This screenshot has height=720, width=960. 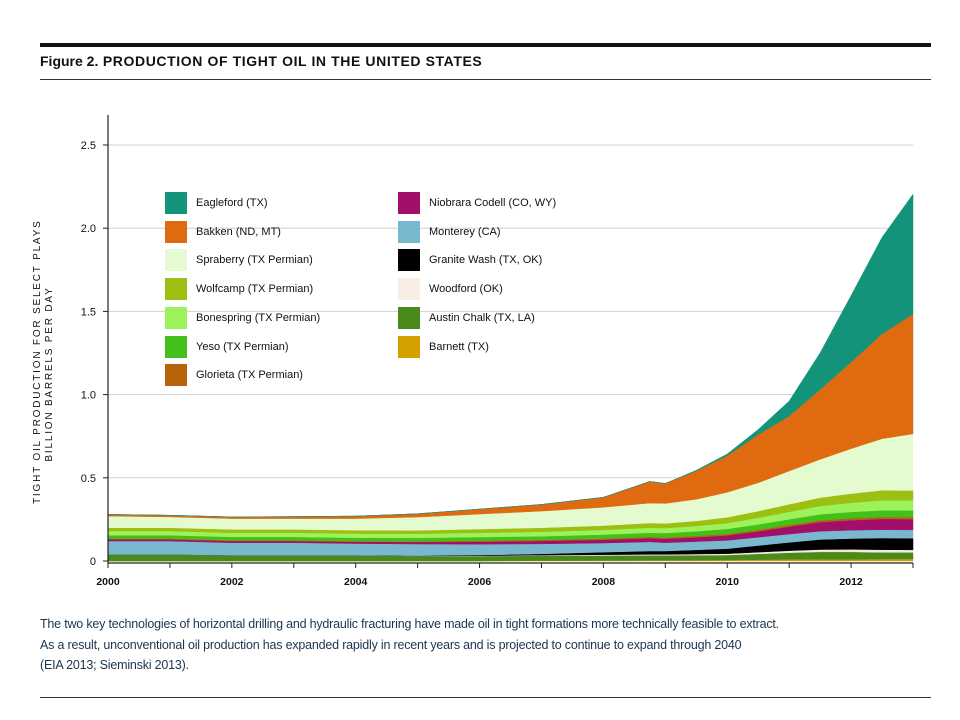 What do you see at coordinates (37, 361) in the screenshot?
I see `y-axis-title-line-1: TIGHT OIL PRODUCTION FOR SELECT PLAYS` at bounding box center [37, 361].